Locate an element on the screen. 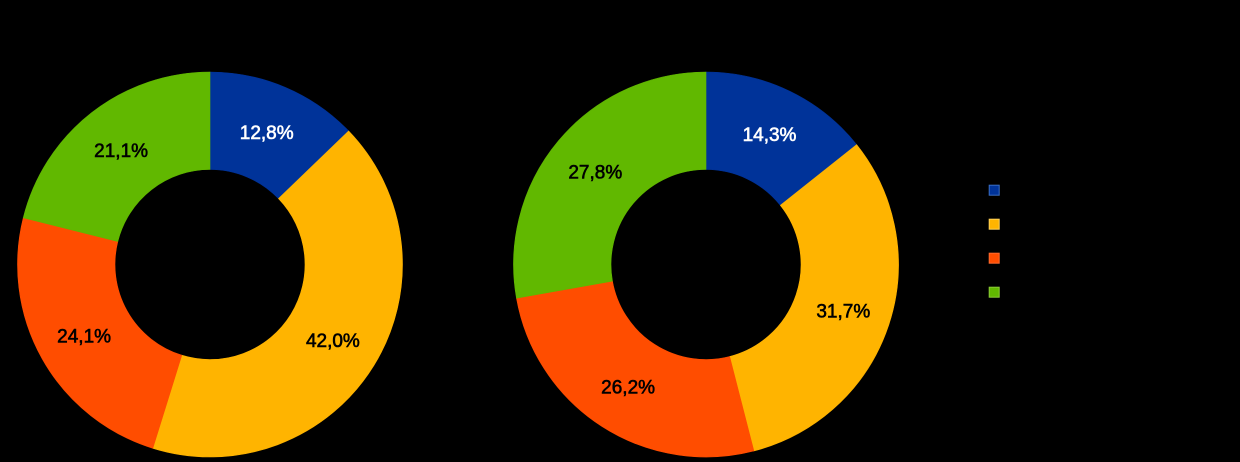  svg-text: 26,2% is located at coordinates (628, 388).